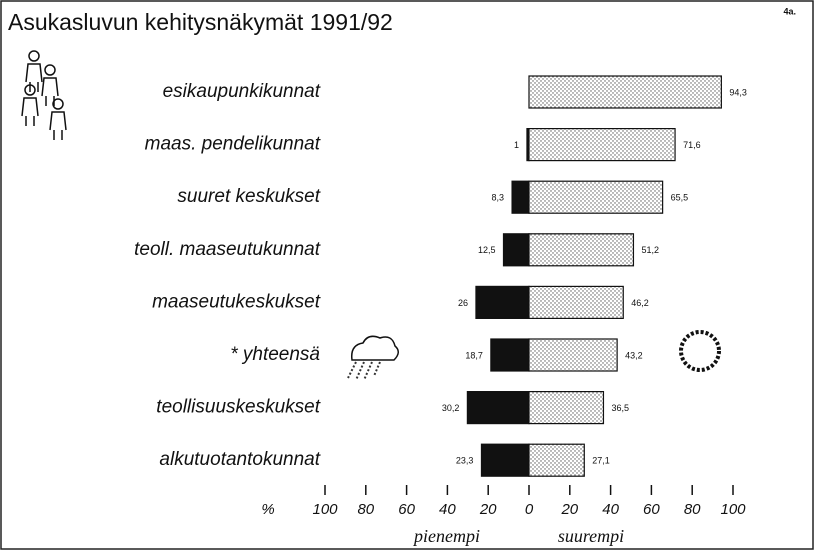  Describe the element at coordinates (498, 198) in the screenshot. I see `value-label: 8,3` at that location.